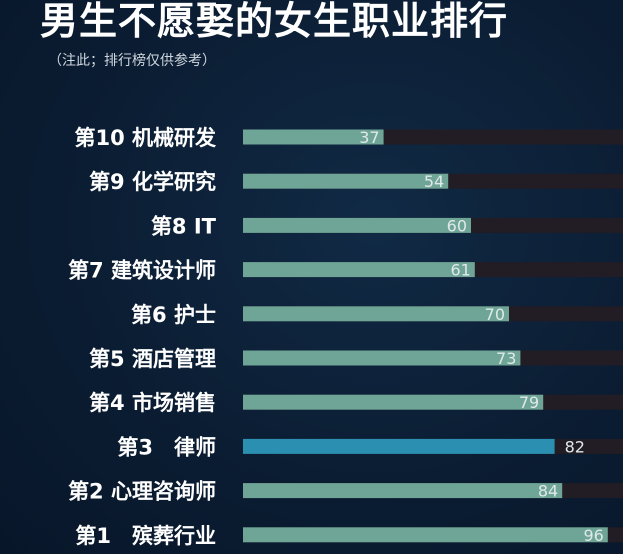 This screenshot has height=554, width=623. What do you see at coordinates (152, 359) in the screenshot?
I see `category-label: 第5 酒店管理` at bounding box center [152, 359].